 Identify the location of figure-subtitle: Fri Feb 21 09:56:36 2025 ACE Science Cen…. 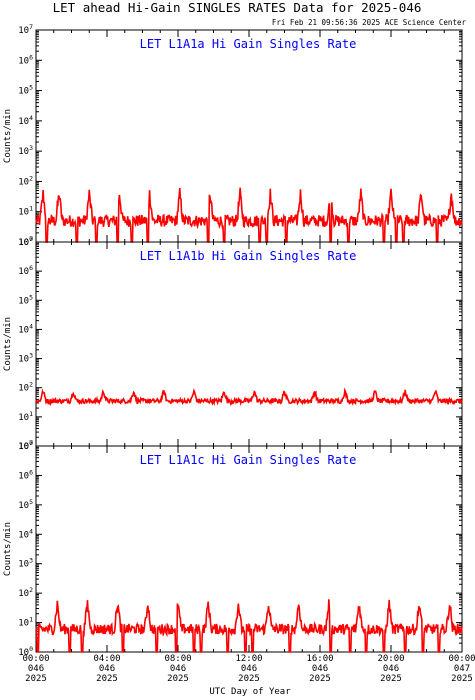
(369, 22).